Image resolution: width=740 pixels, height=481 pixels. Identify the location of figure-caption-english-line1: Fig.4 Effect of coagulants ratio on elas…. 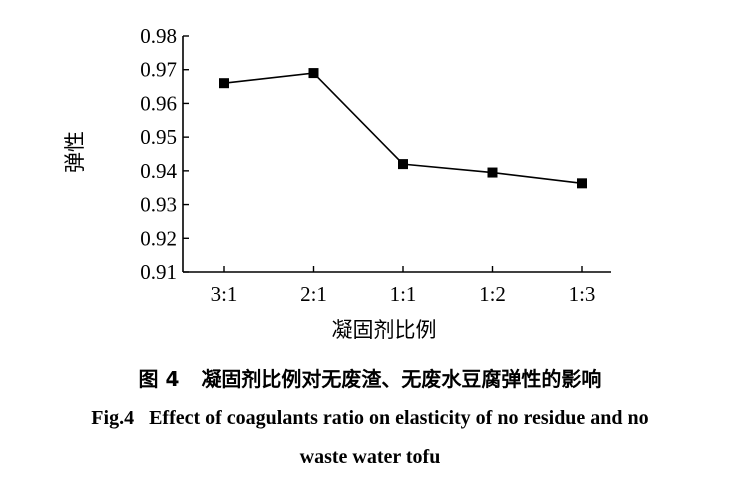
(370, 418).